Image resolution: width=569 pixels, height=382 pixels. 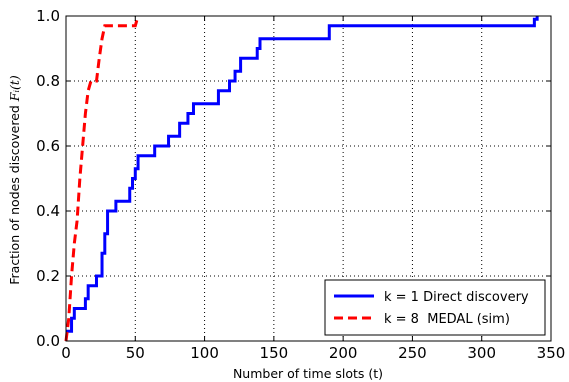 What do you see at coordinates (204, 353) in the screenshot?
I see `x-tick-label: 100` at bounding box center [204, 353].